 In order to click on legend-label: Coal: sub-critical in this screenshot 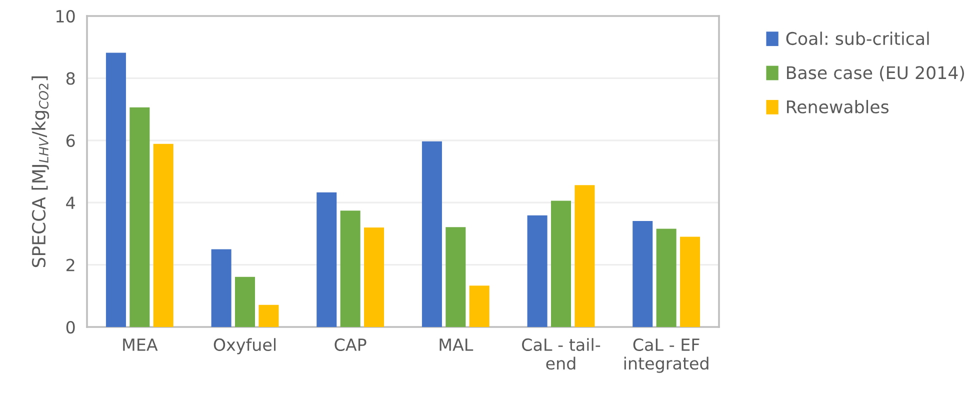, I will do `click(857, 39)`.